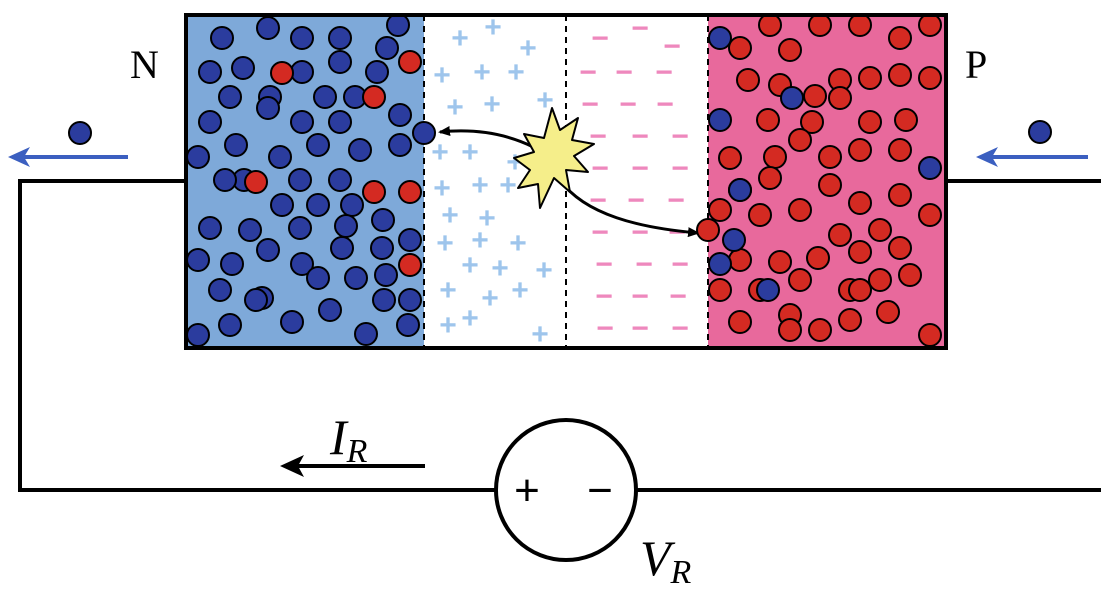 The width and height of the screenshot is (1101, 591). What do you see at coordinates (339, 437) in the screenshot?
I see `current-symbol: I` at bounding box center [339, 437].